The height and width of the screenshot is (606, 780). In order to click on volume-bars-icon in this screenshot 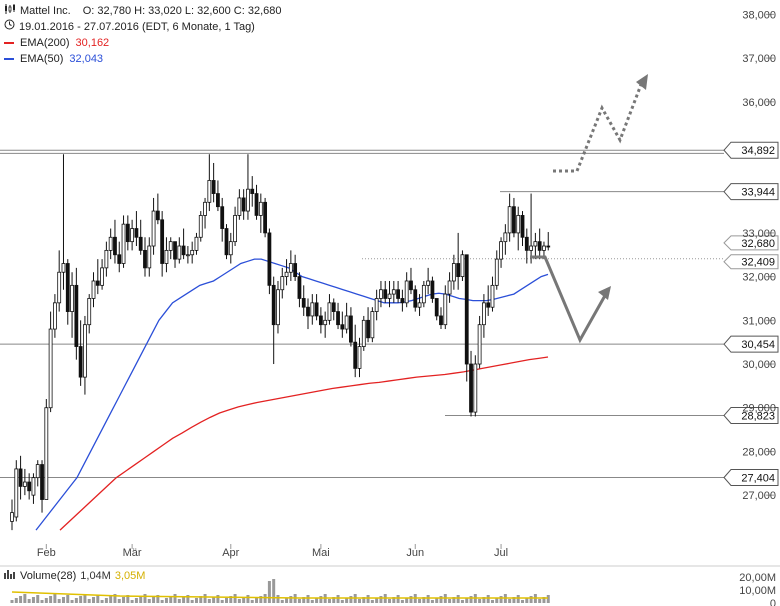, I will do `click(10, 575)`.